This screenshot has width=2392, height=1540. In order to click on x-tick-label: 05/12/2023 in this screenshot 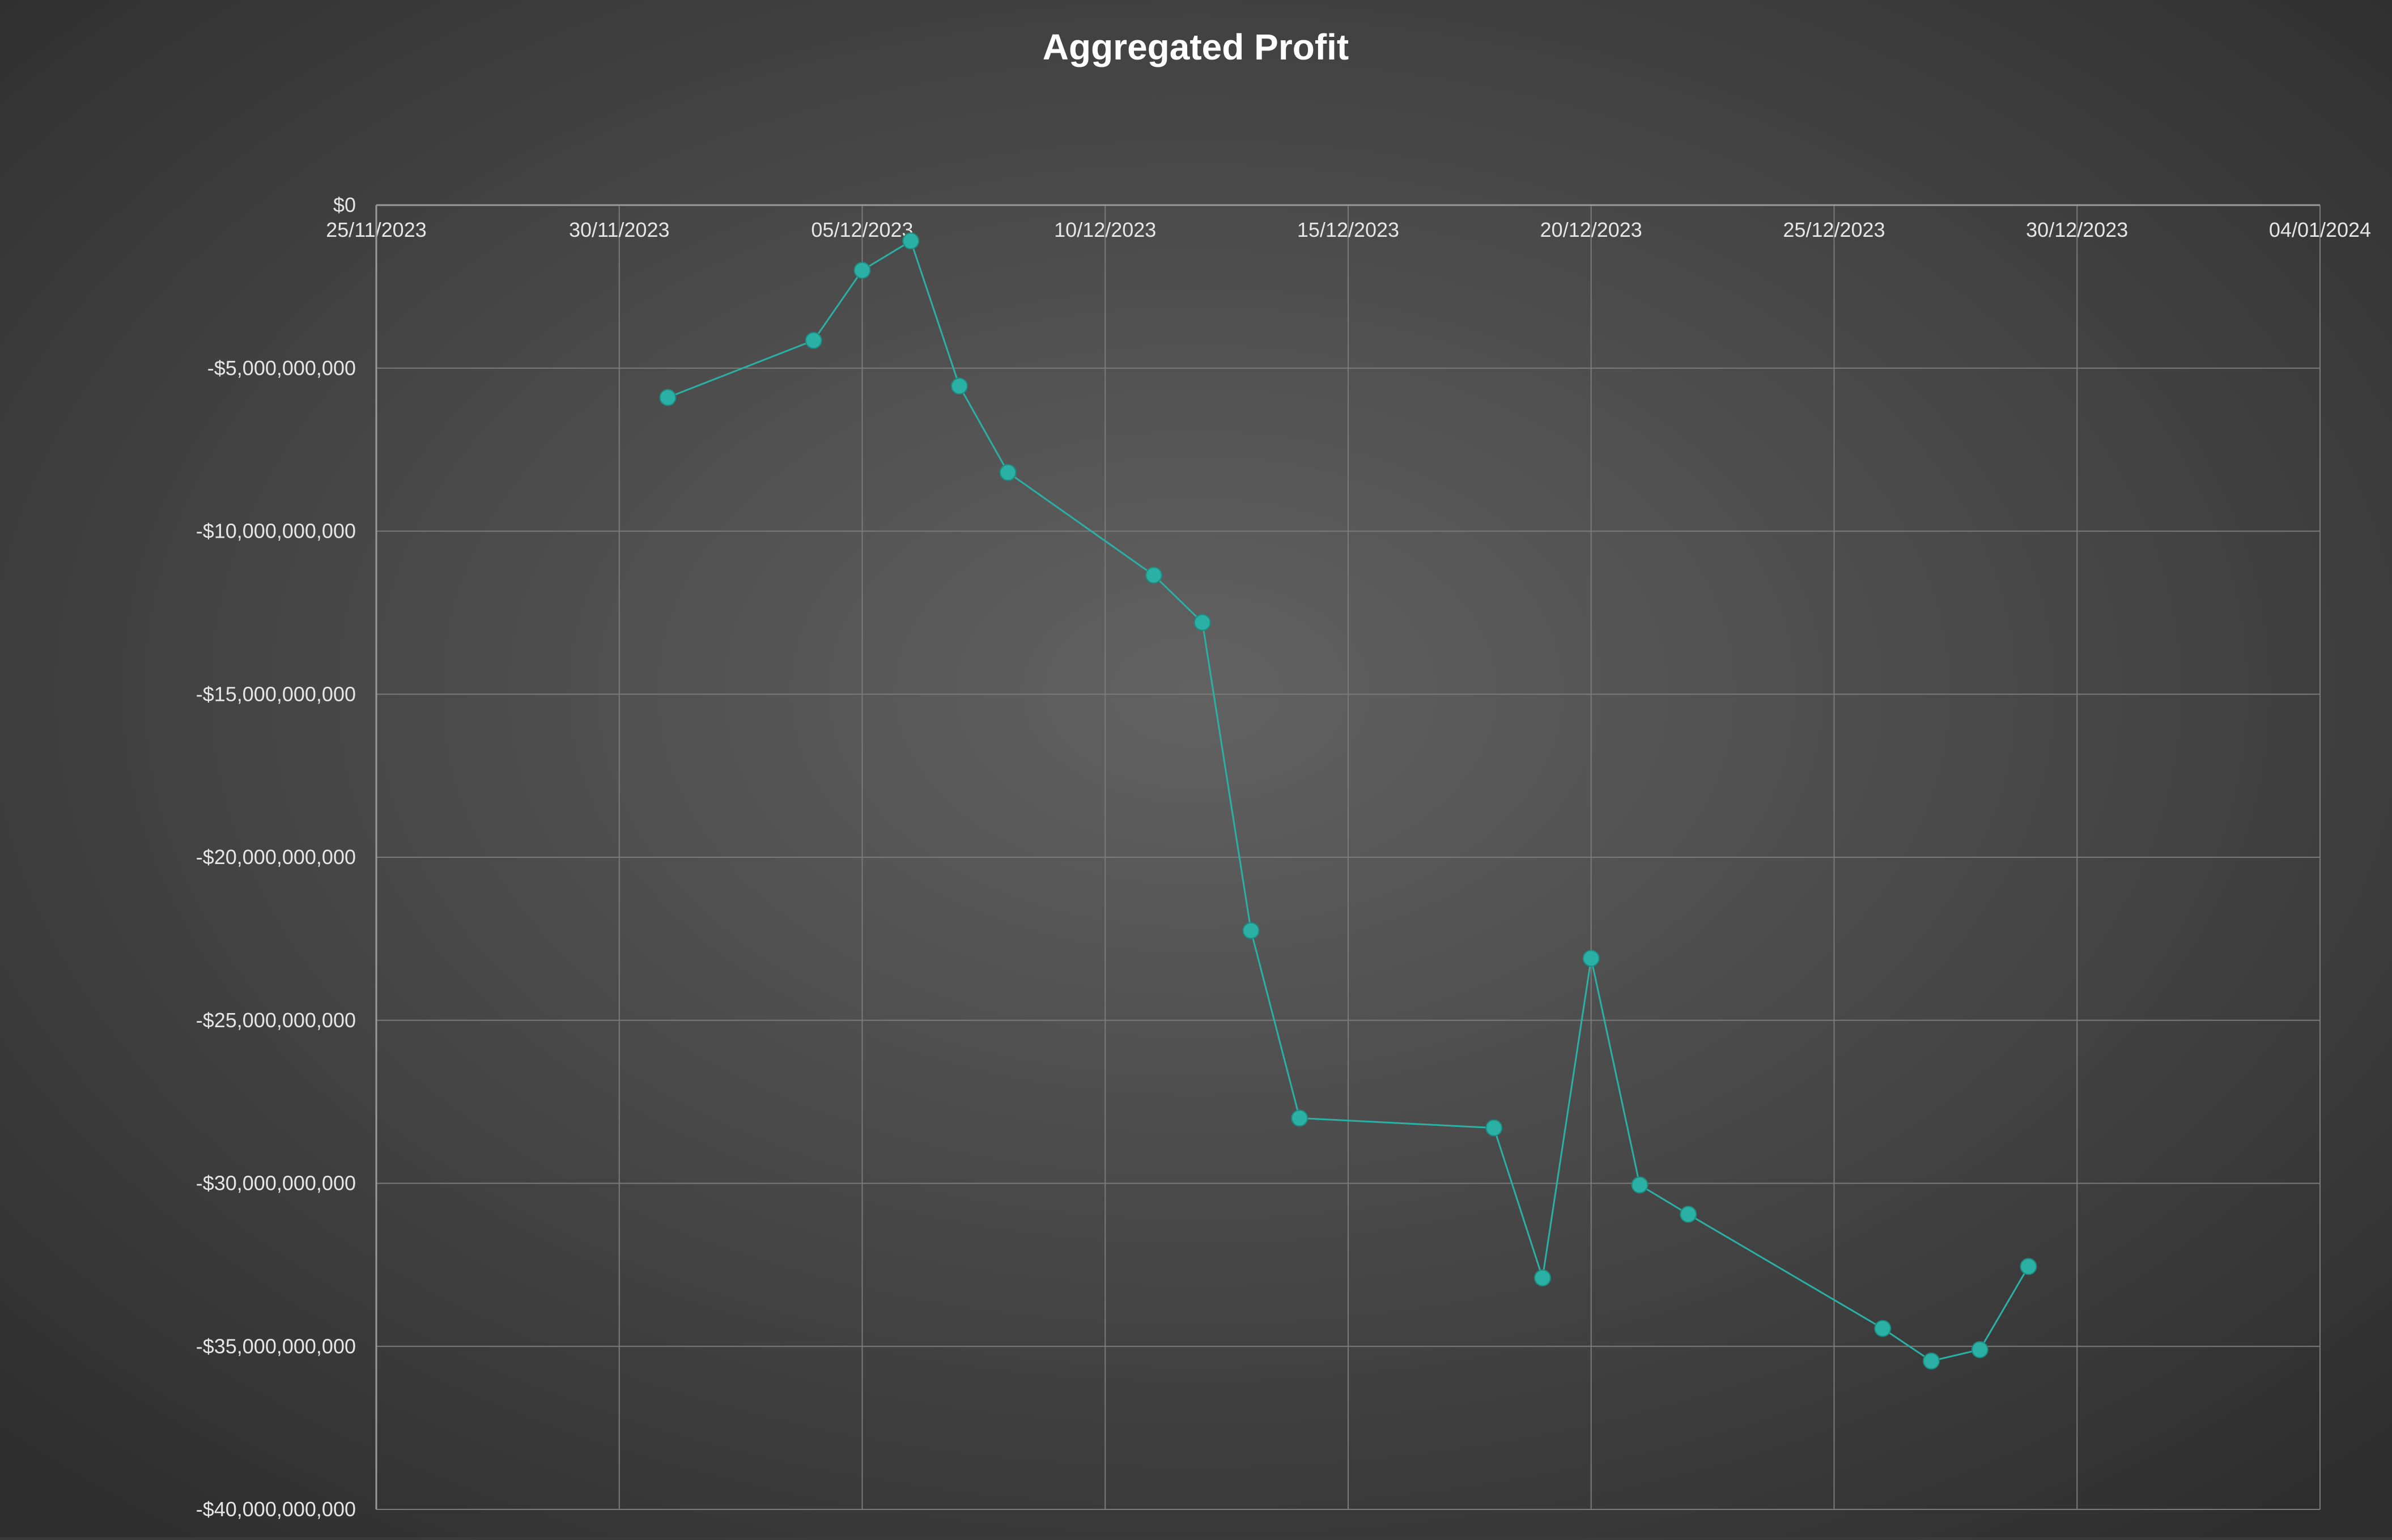, I will do `click(862, 229)`.